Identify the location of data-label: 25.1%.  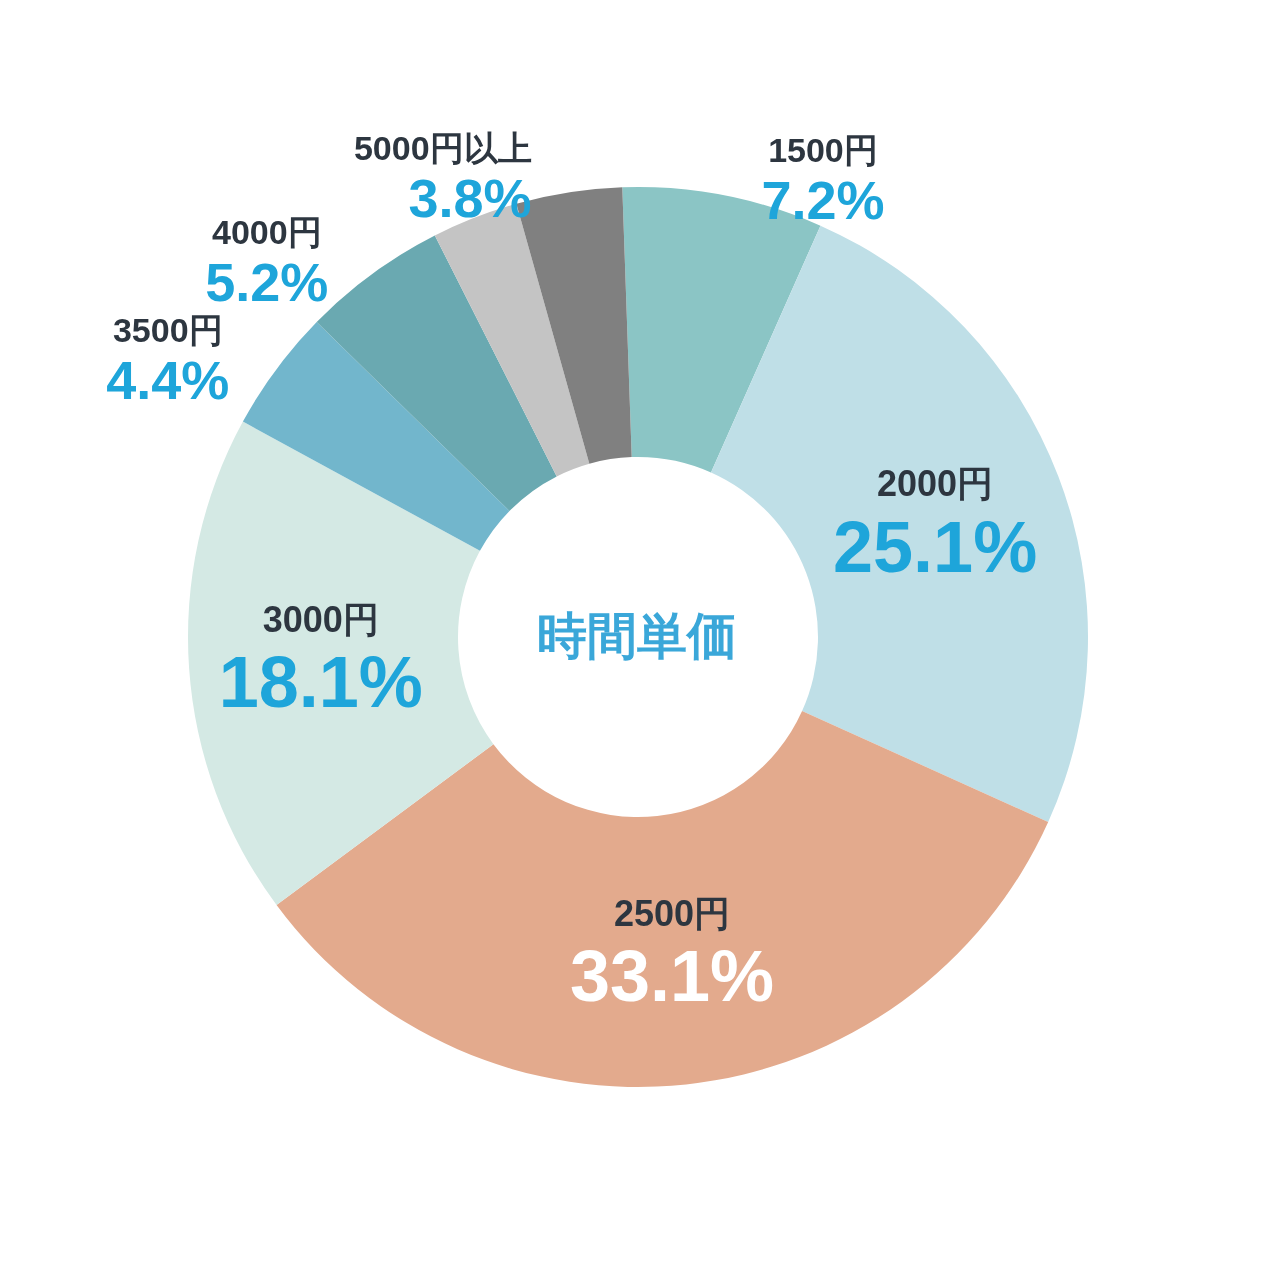
(935, 546).